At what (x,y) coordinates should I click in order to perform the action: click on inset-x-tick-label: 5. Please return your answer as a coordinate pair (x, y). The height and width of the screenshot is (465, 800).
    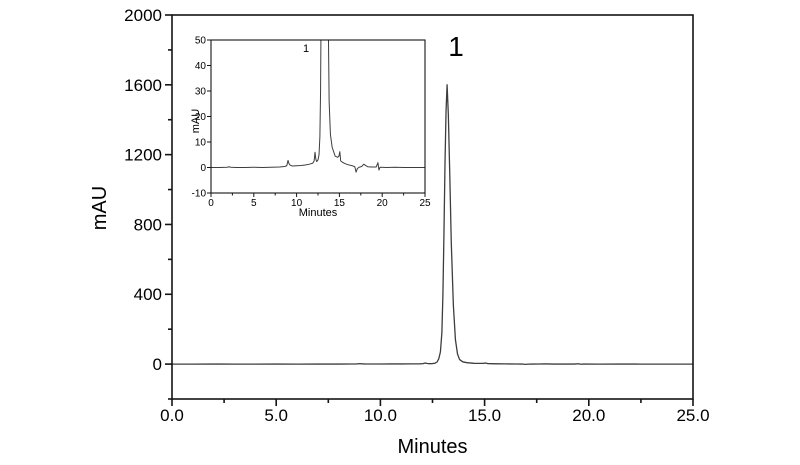
    Looking at the image, I should click on (254, 203).